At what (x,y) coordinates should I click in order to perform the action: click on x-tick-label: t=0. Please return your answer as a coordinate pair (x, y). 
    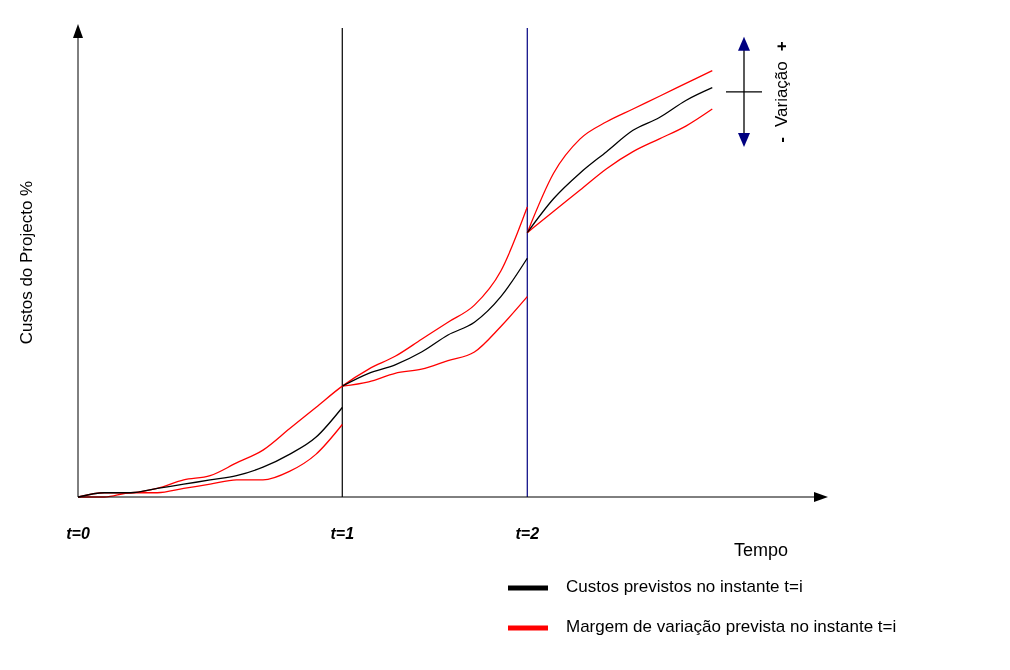
    Looking at the image, I should click on (78, 533).